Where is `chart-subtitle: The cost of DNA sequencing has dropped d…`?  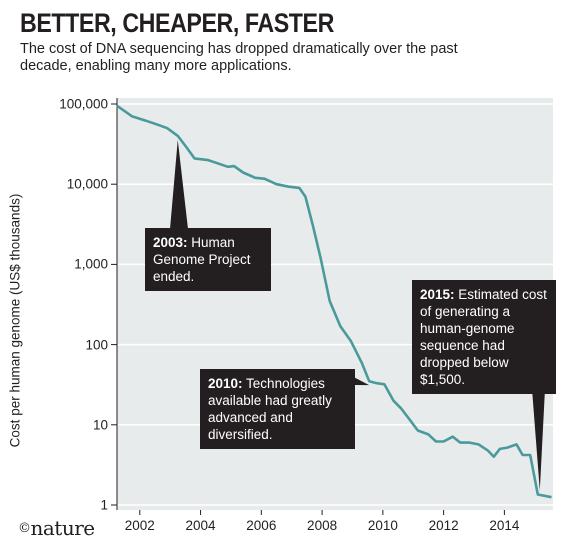
chart-subtitle: The cost of DNA sequencing has dropped d… is located at coordinates (239, 57).